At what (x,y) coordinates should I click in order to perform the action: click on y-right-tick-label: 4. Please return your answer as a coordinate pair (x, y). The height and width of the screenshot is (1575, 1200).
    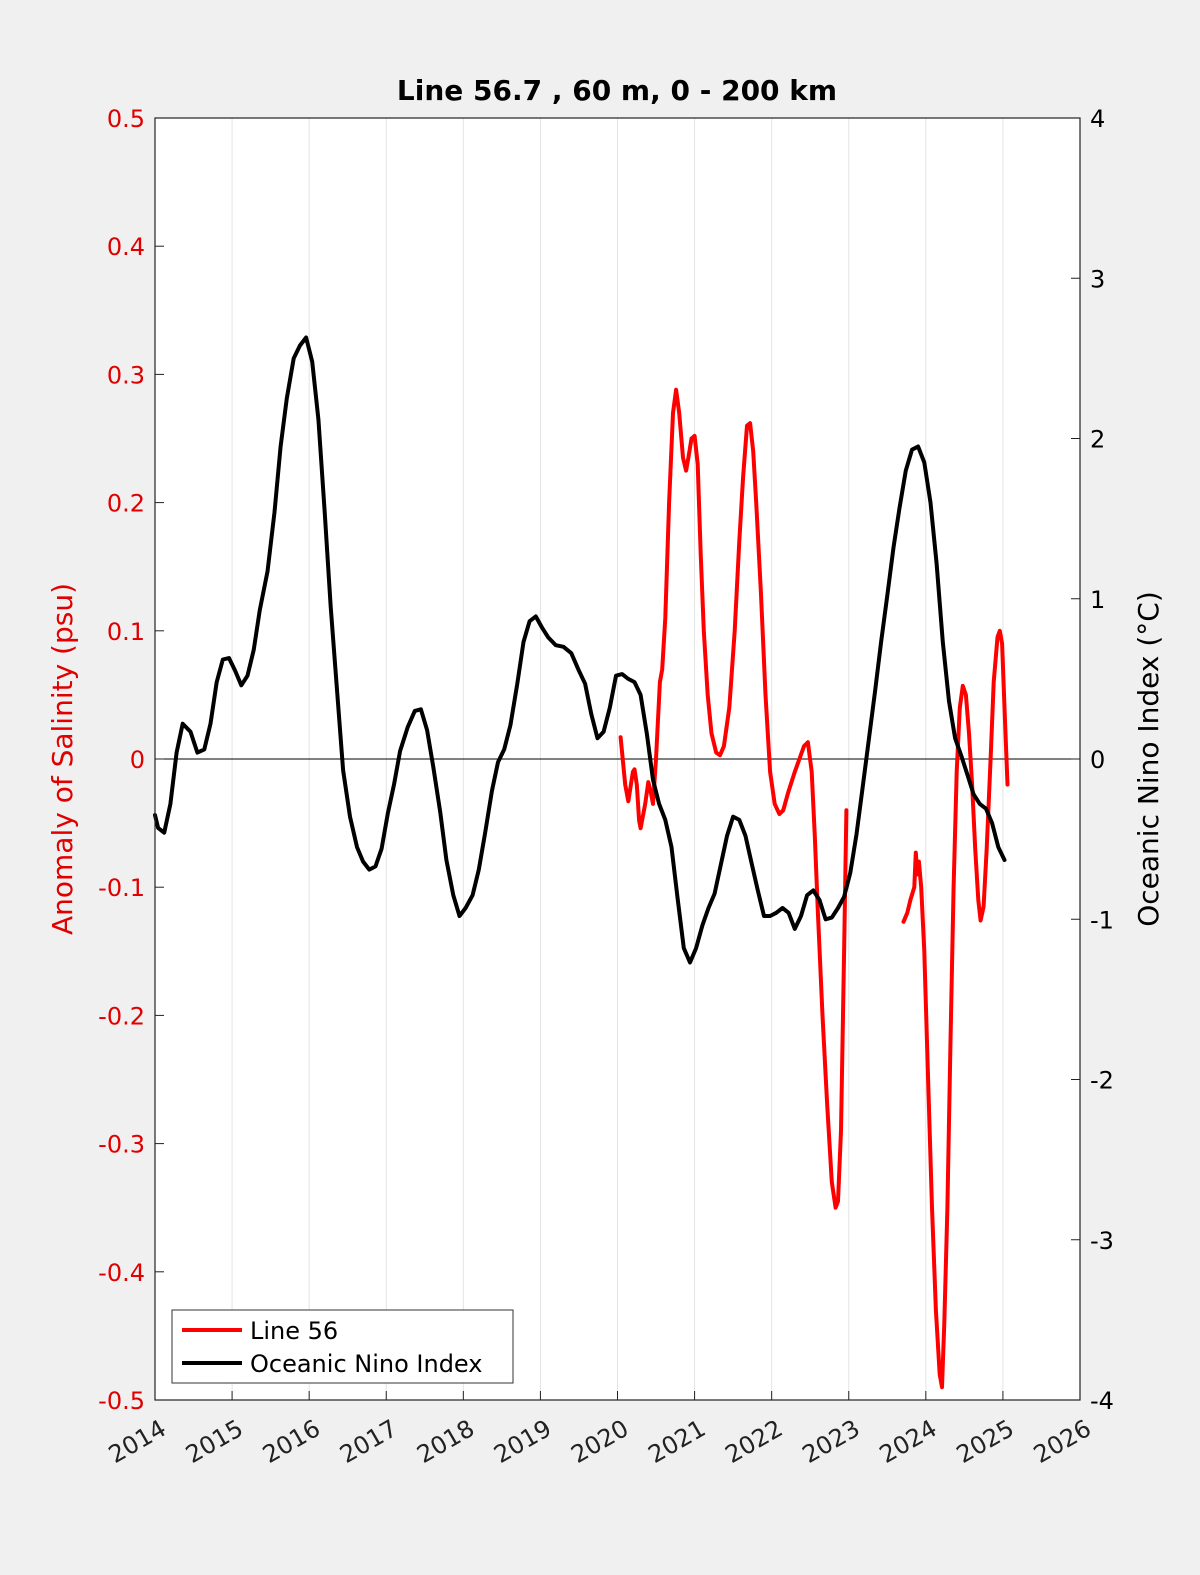
    Looking at the image, I should click on (1097, 119).